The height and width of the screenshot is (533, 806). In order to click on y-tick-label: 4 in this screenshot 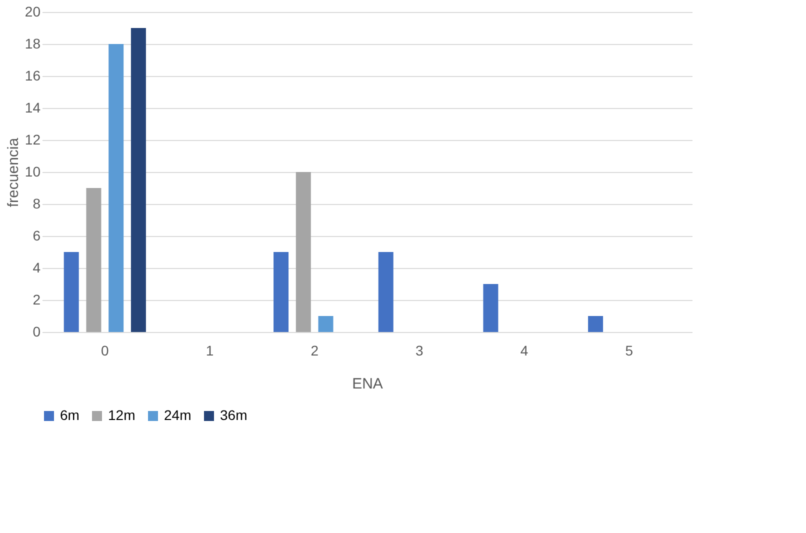, I will do `click(36, 268)`.